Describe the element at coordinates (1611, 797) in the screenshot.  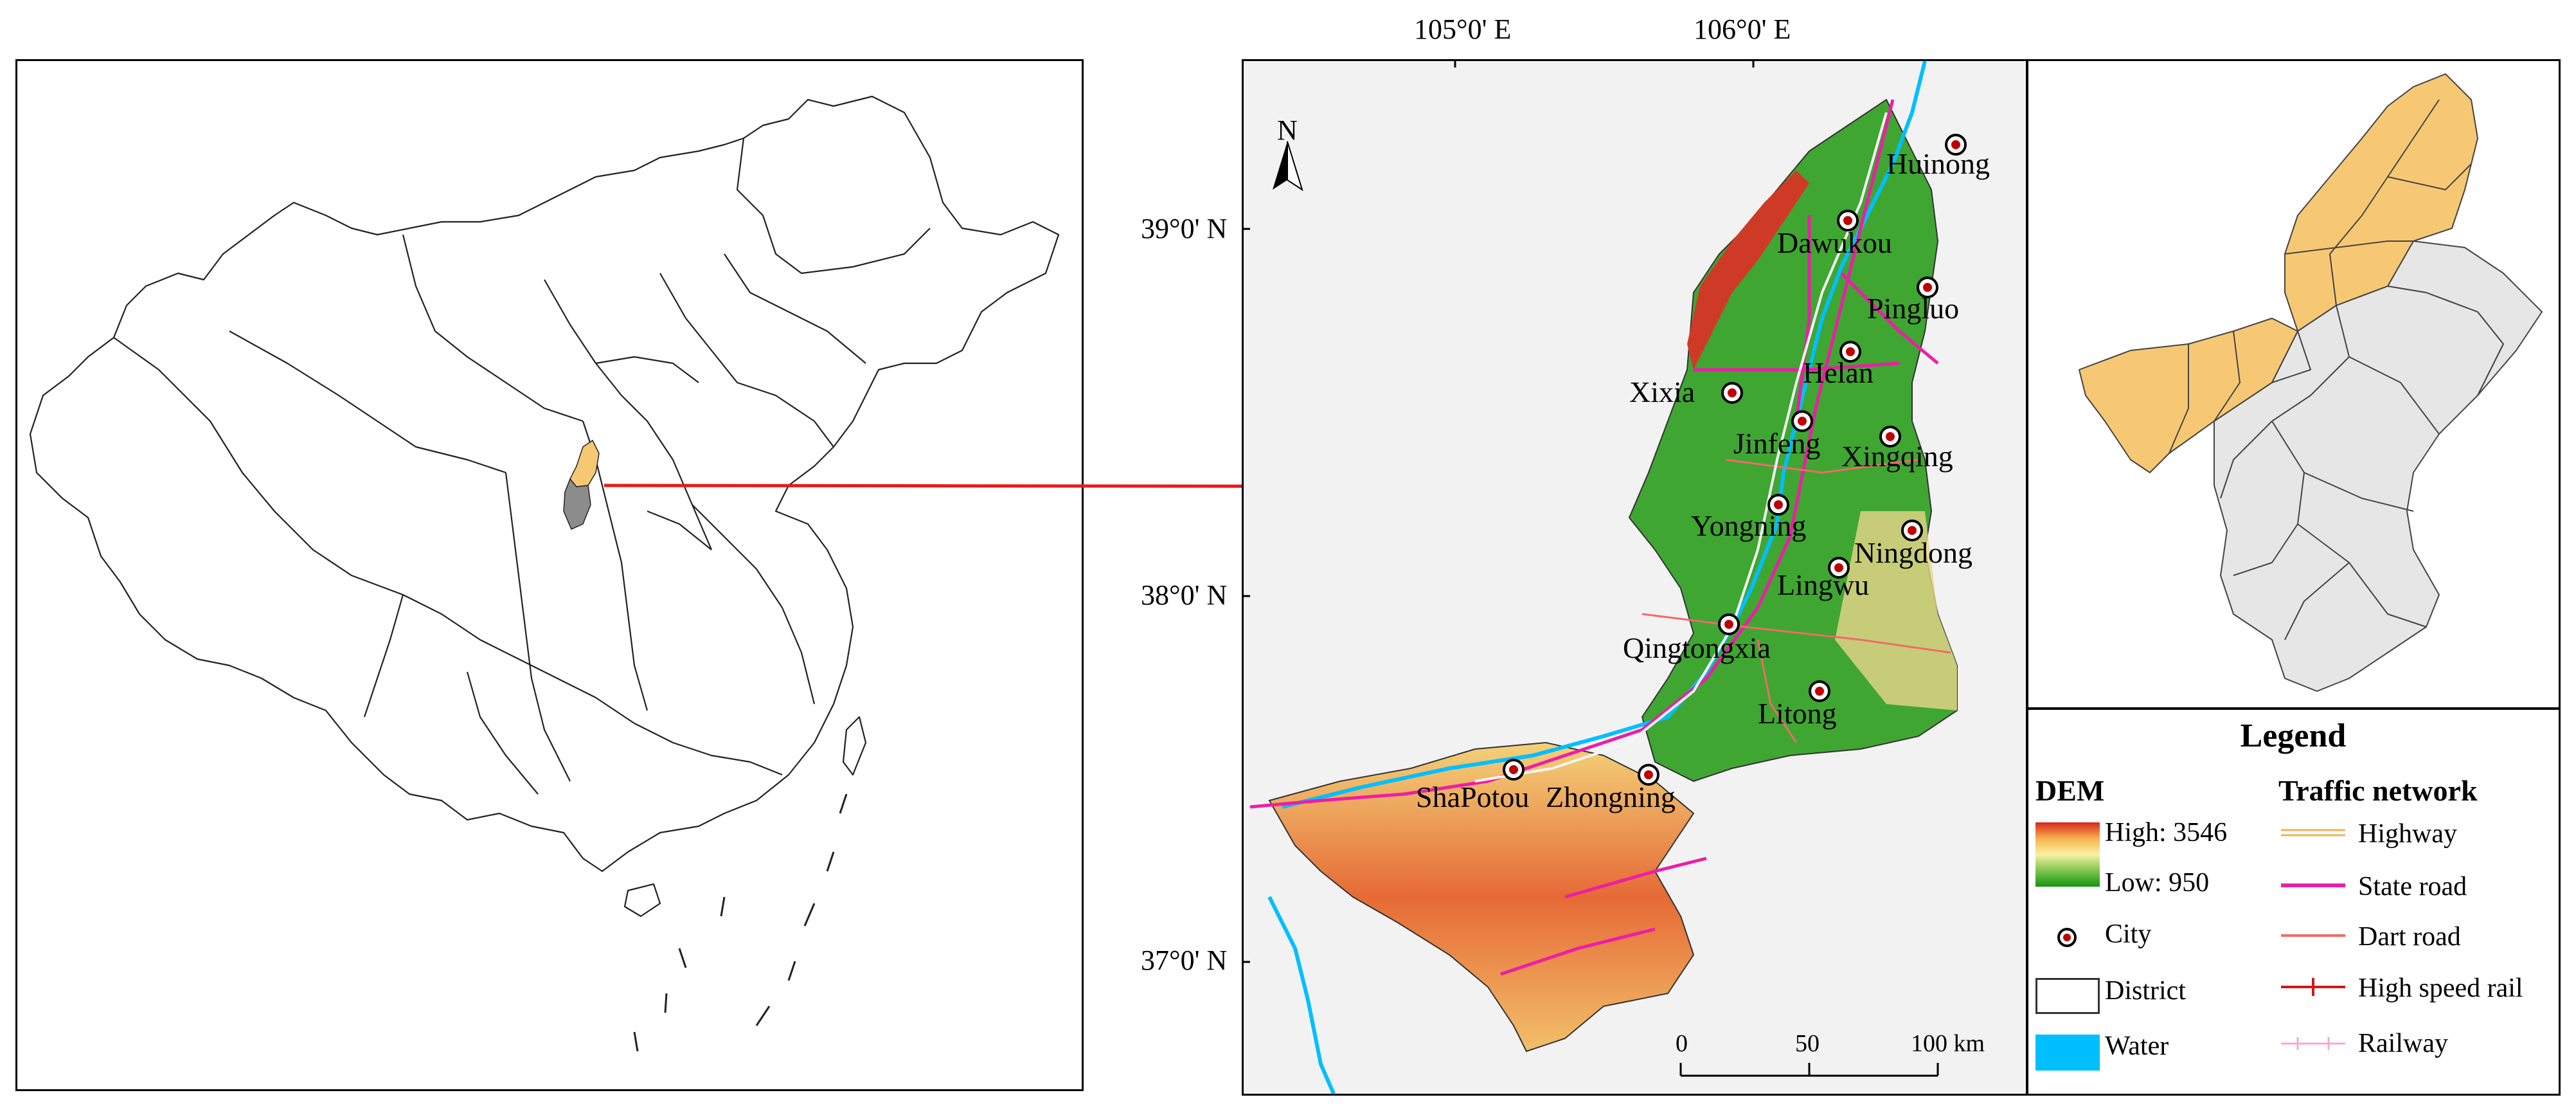
I see `city-label-zhongning: Zhongning` at that location.